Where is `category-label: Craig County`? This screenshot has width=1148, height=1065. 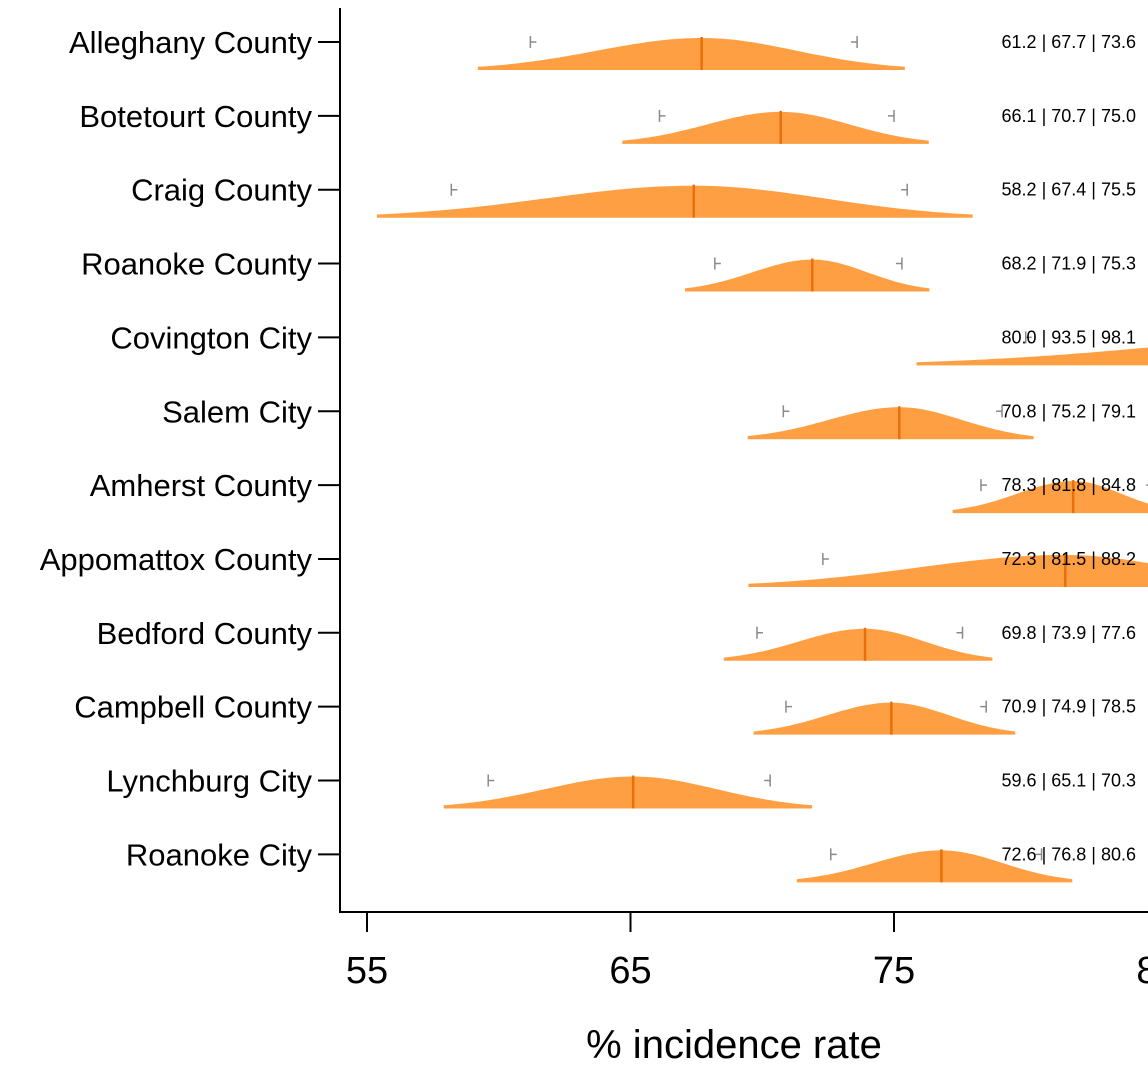 category-label: Craig County is located at coordinates (221, 190).